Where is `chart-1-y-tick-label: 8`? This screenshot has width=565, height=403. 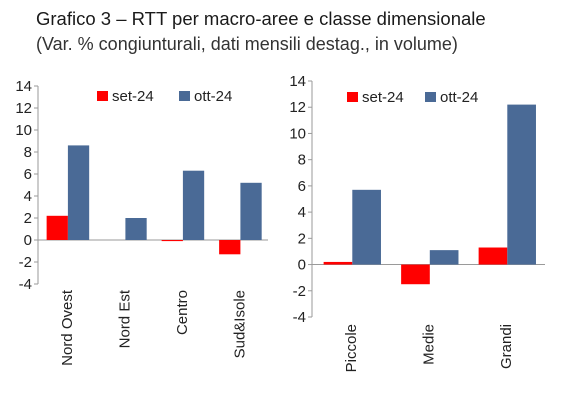 chart-1-y-tick-label: 8 is located at coordinates (28, 152).